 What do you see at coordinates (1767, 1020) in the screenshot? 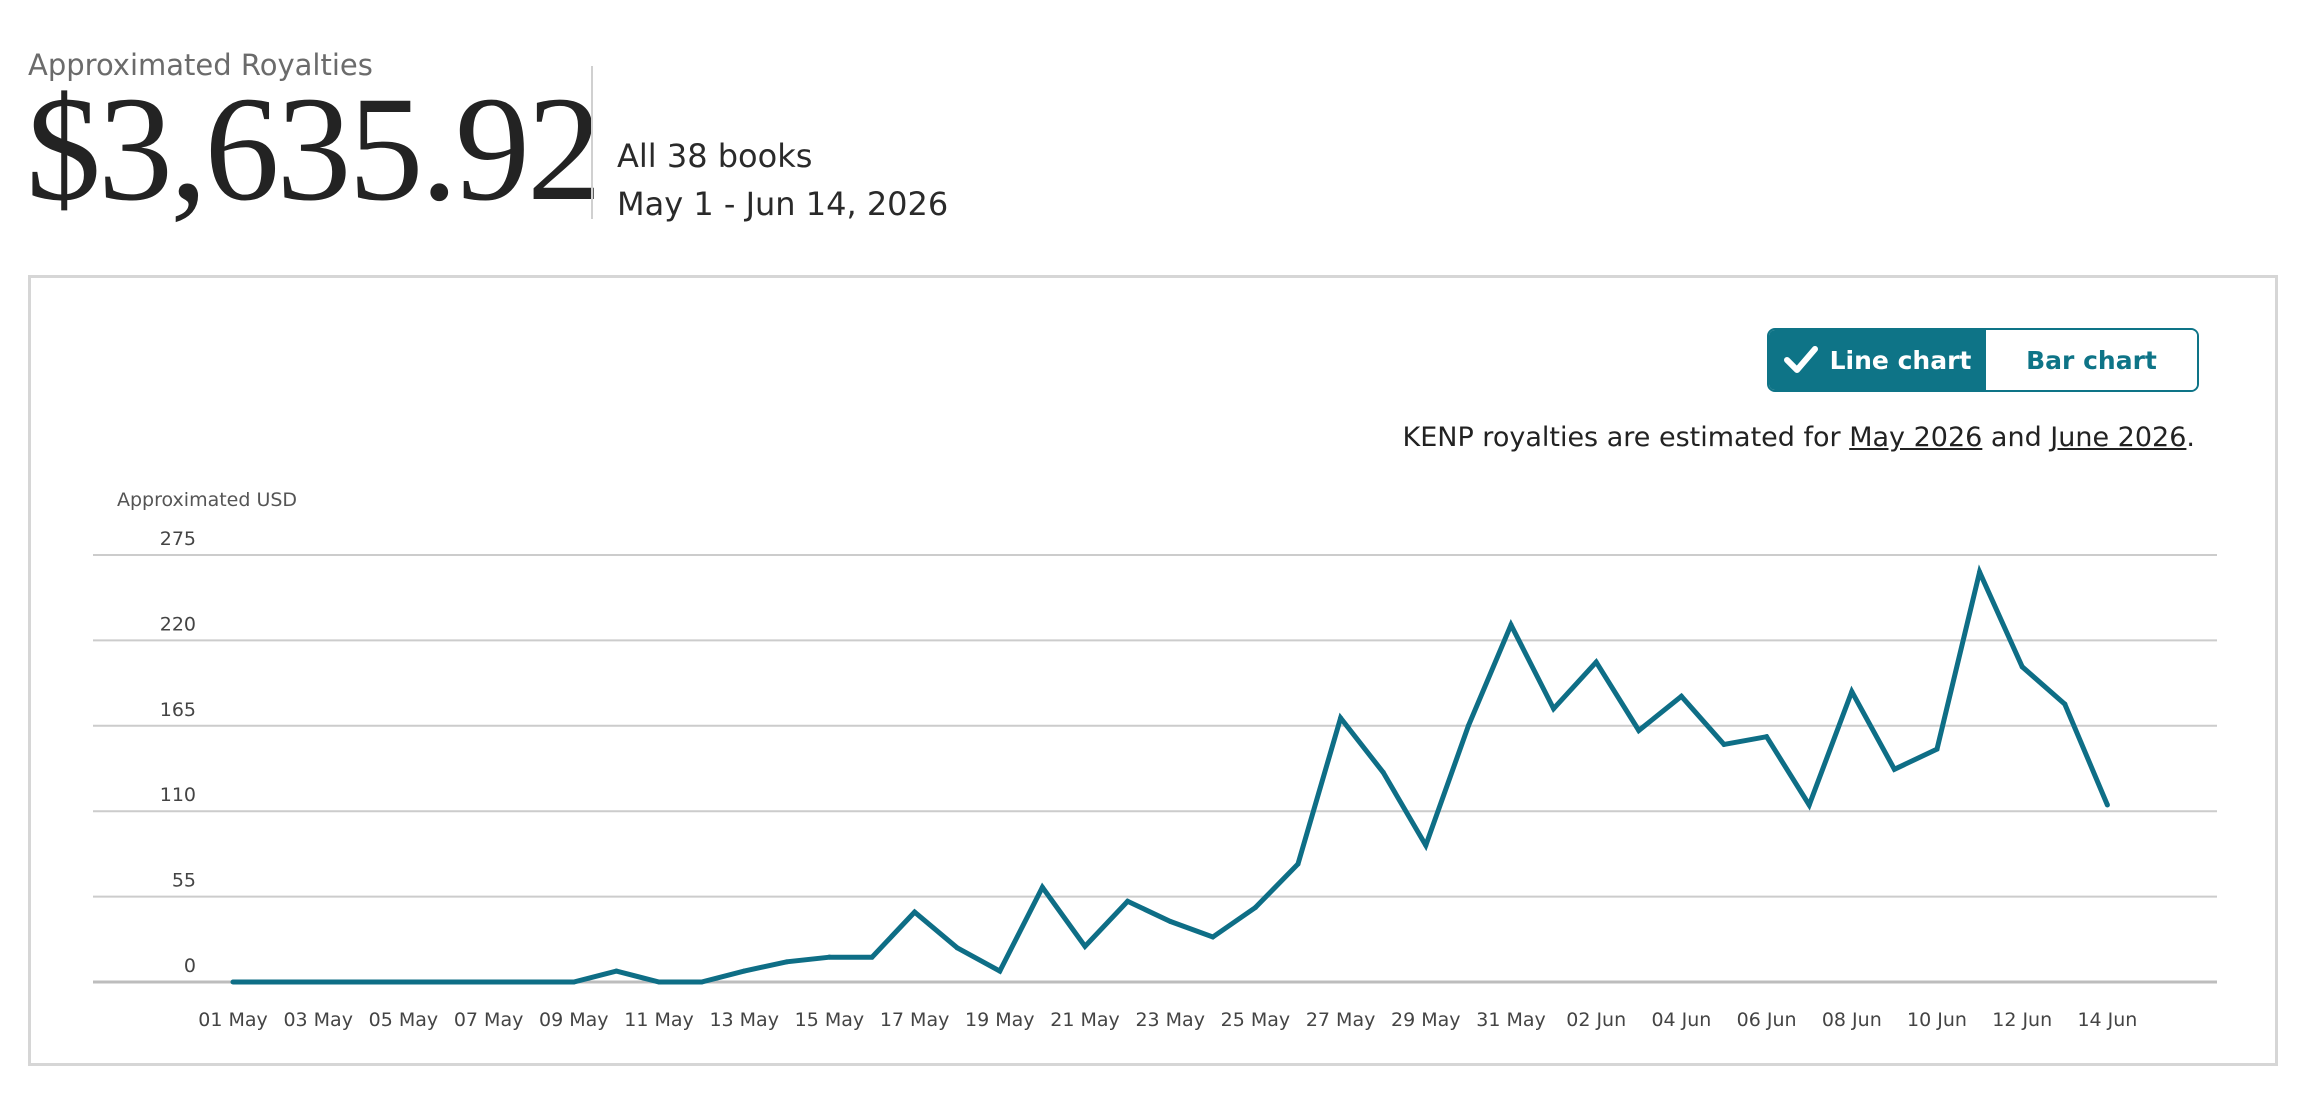
I see `x-tick-label: 06 Jun` at bounding box center [1767, 1020].